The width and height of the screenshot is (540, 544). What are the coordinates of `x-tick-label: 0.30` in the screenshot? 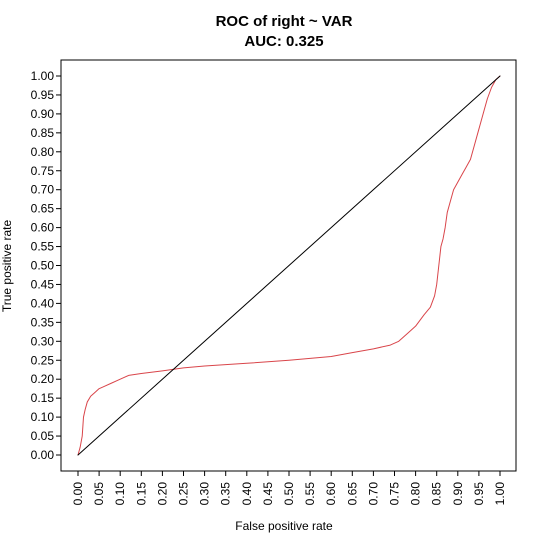 It's located at (205, 494).